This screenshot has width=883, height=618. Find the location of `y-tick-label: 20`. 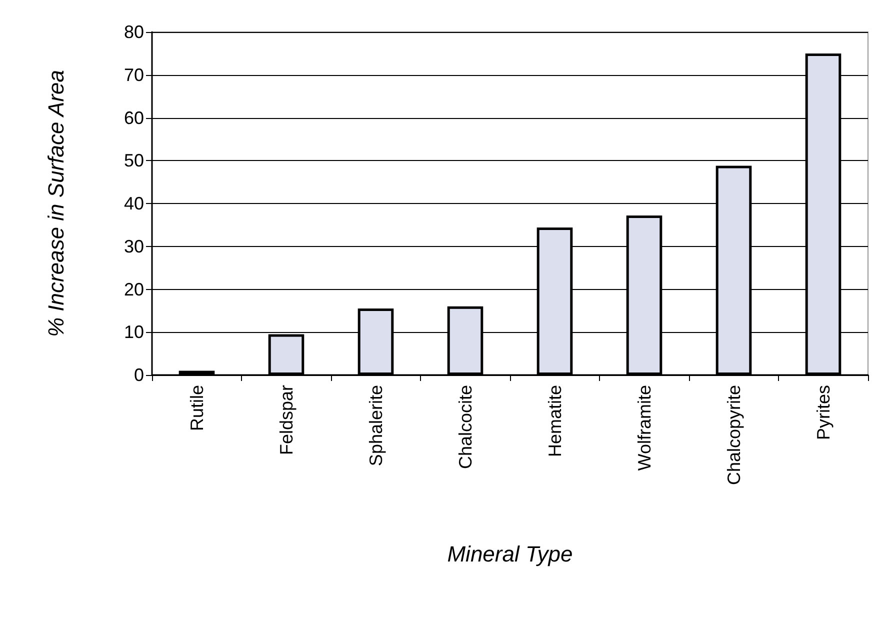

y-tick-label: 20 is located at coordinates (134, 289).